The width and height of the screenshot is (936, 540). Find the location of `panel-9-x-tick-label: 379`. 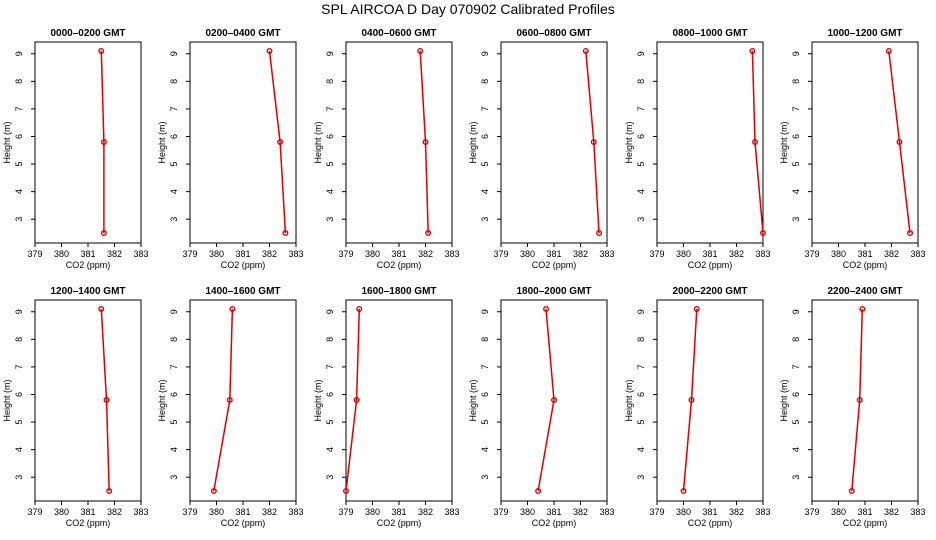

panel-9-x-tick-label: 379 is located at coordinates (345, 512).